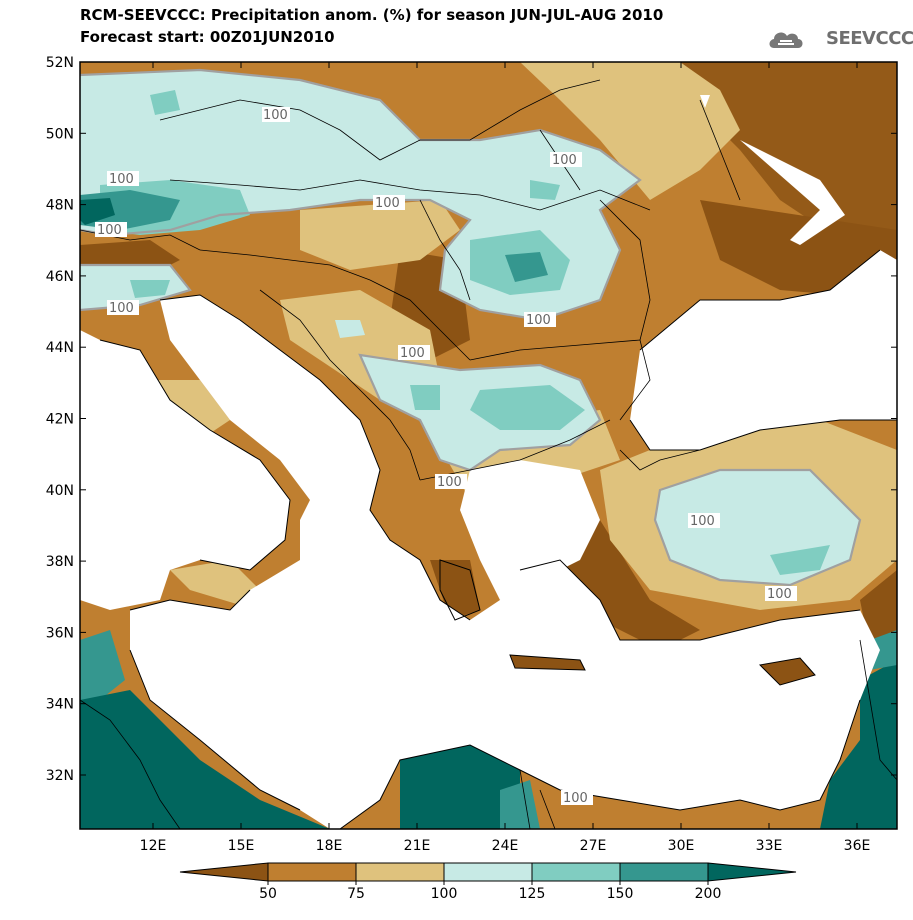 This screenshot has height=920, width=913. What do you see at coordinates (60, 348) in the screenshot?
I see `latitude-label: 44N` at bounding box center [60, 348].